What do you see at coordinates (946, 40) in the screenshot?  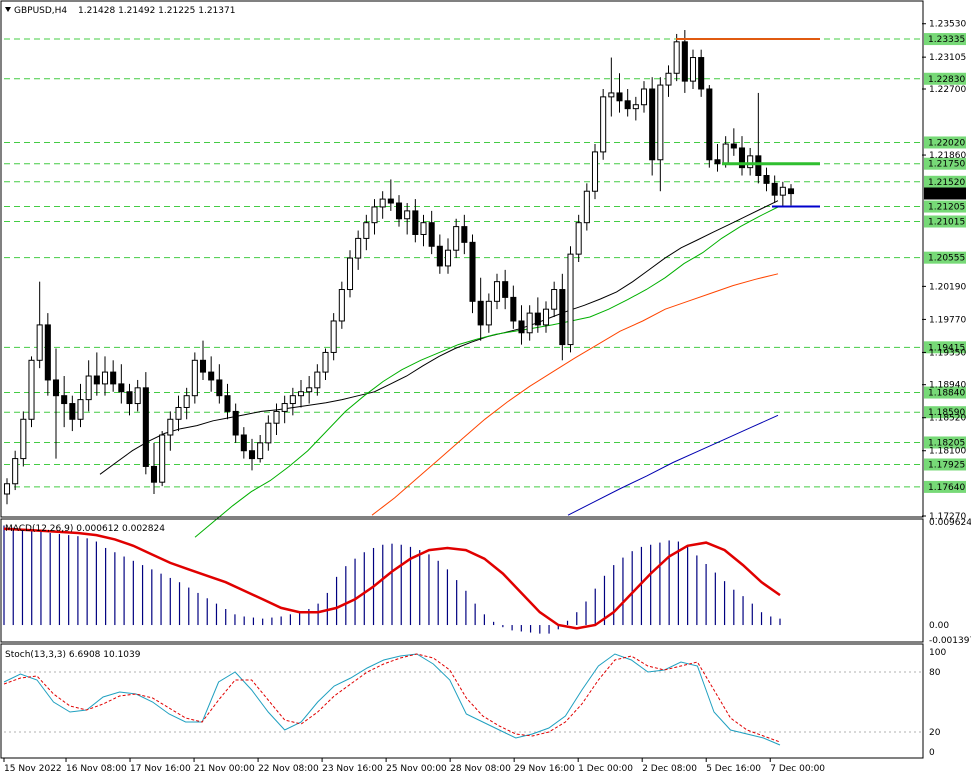 I see `level-label: 1.23335` at bounding box center [946, 40].